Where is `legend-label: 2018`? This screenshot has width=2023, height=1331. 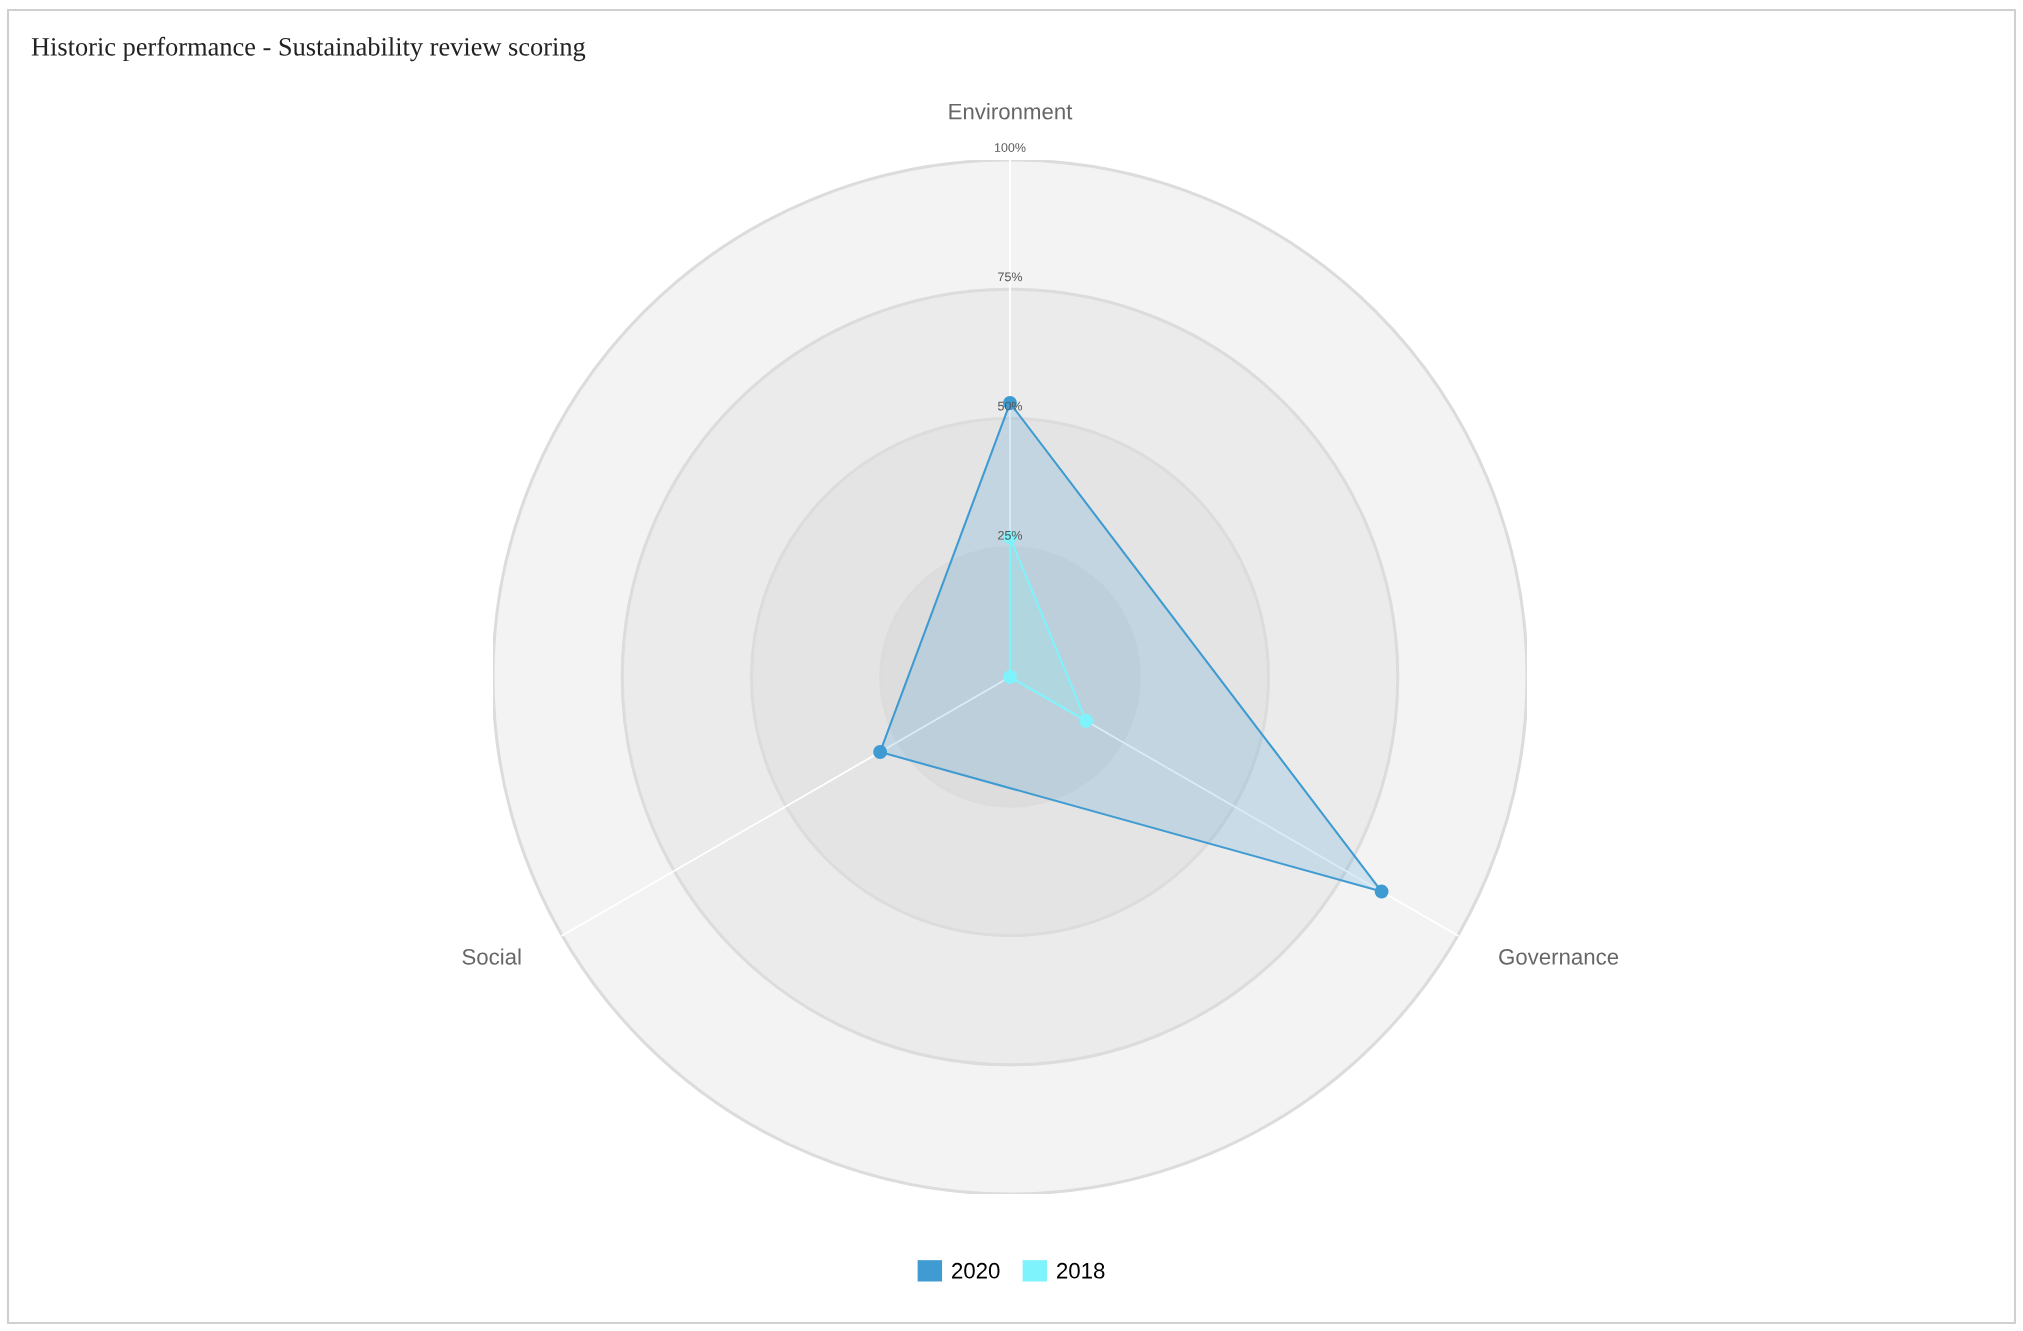 legend-label: 2018 is located at coordinates (1081, 1270).